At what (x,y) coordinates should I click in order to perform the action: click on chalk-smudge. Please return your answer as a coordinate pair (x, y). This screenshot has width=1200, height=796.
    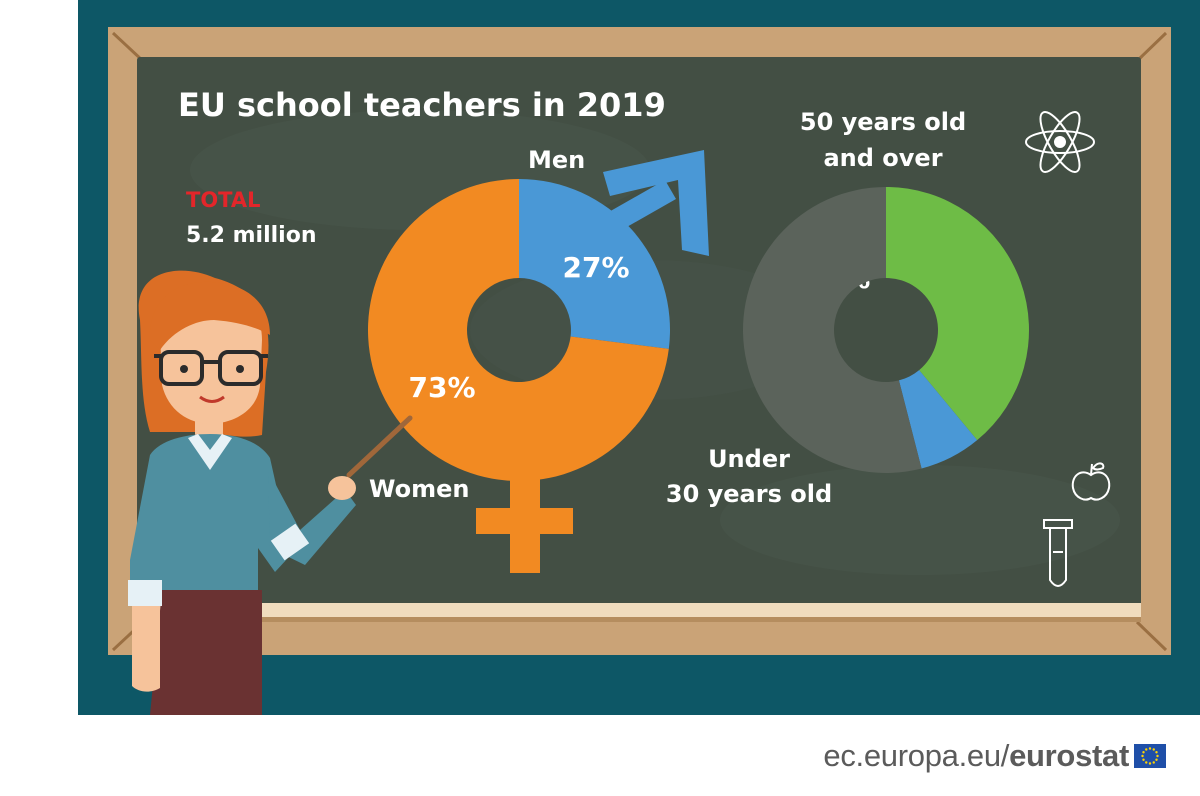
    Looking at the image, I should click on (920, 520).